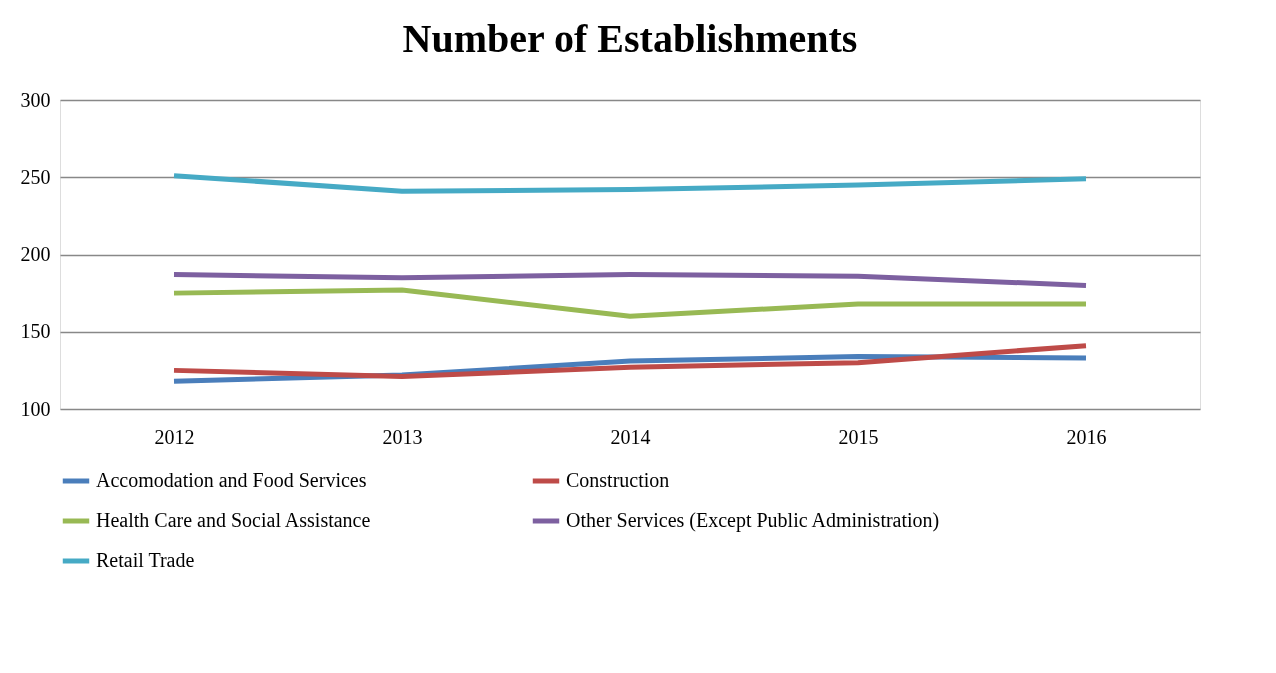 This screenshot has height=673, width=1276. What do you see at coordinates (231, 480) in the screenshot?
I see `legend-label: Accomodation and Food Services` at bounding box center [231, 480].